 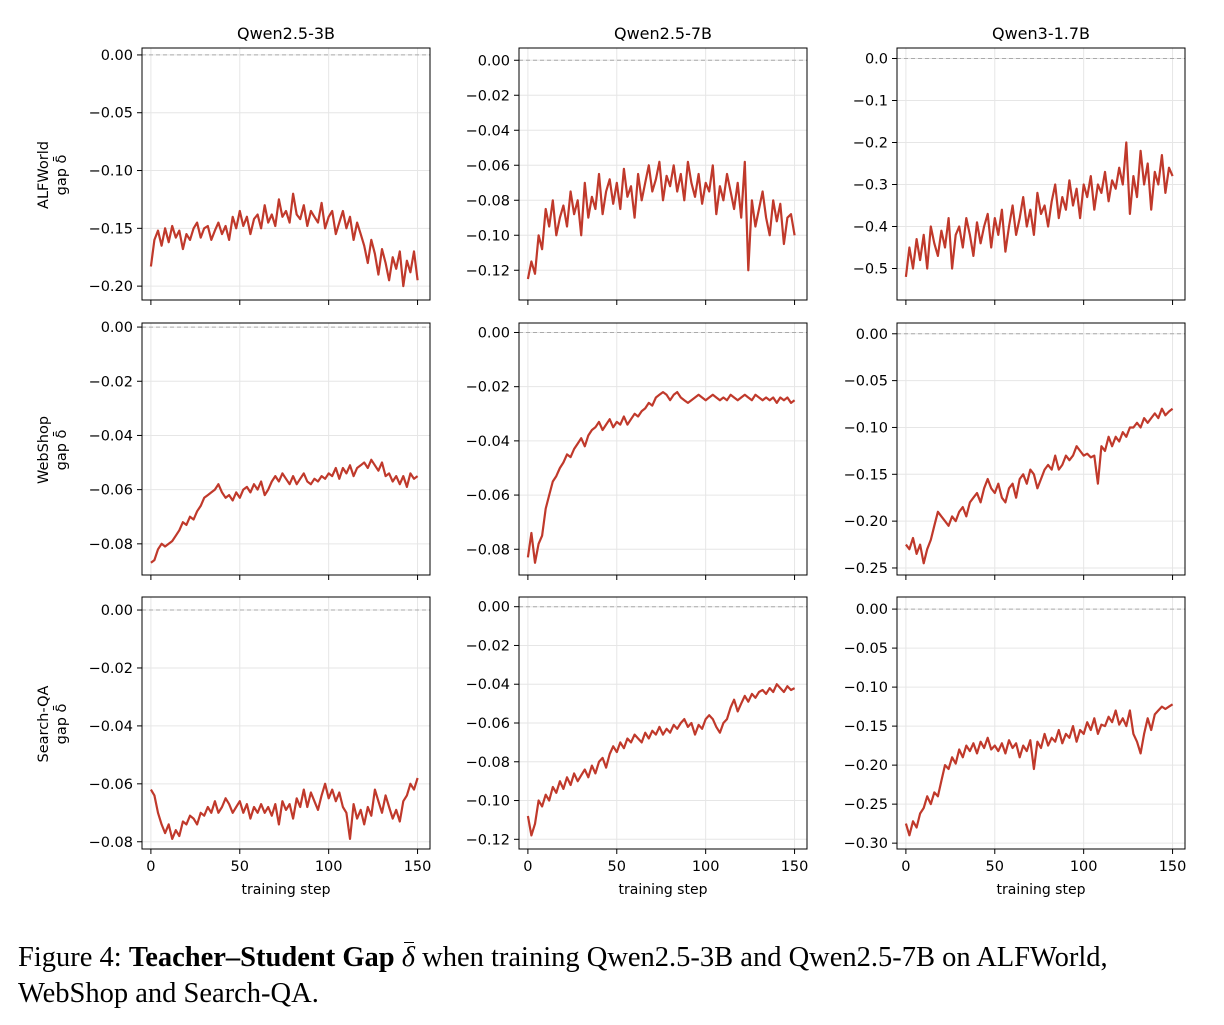 What do you see at coordinates (870, 228) in the screenshot?
I see `y-tick-label: −0.4` at bounding box center [870, 228].